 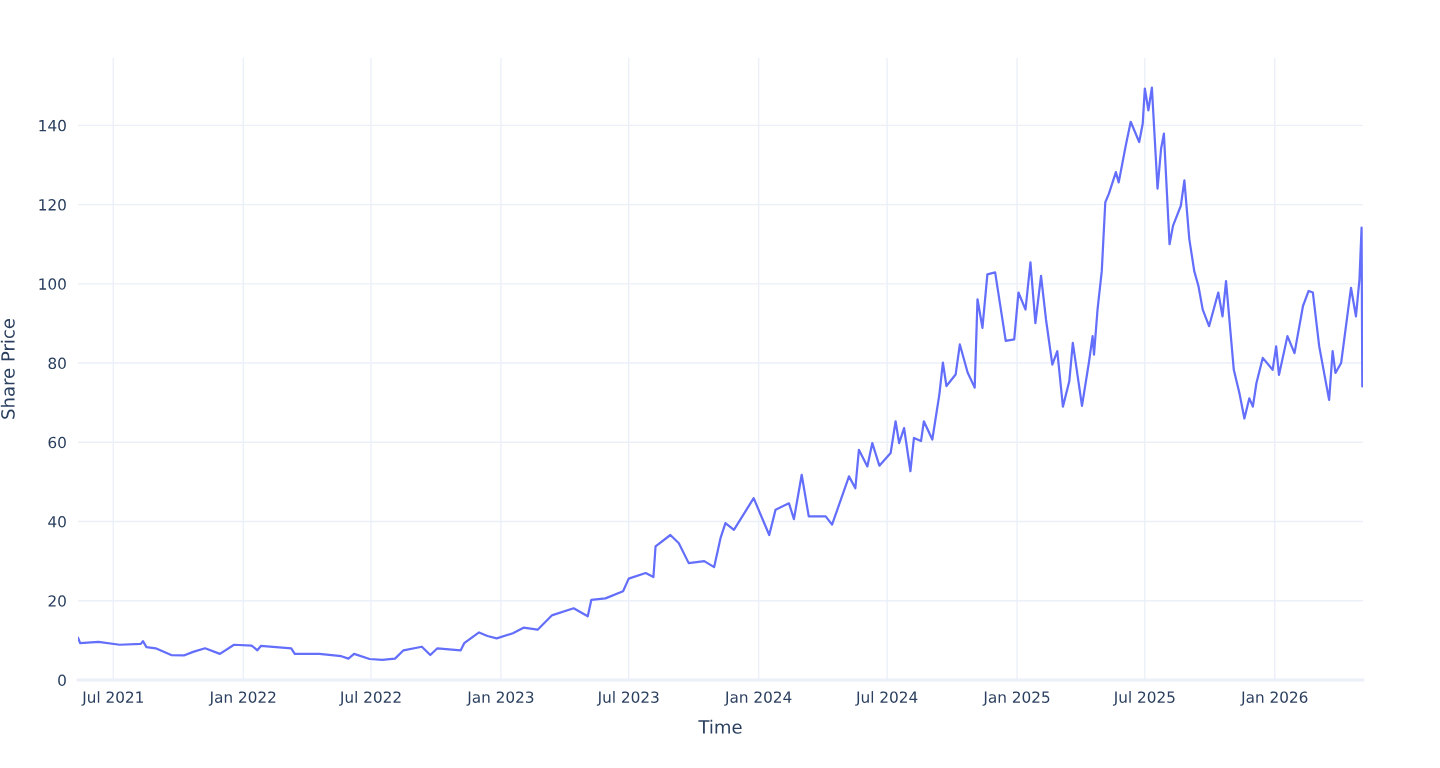 I want to click on x-tick-label: Jul 2022, so click(x=370, y=698).